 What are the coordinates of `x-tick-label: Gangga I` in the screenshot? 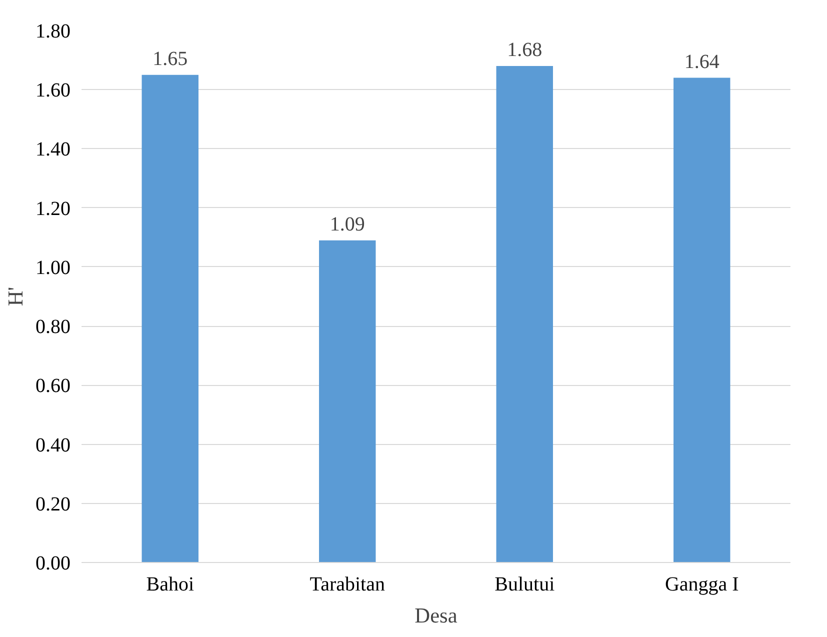 It's located at (701, 585).